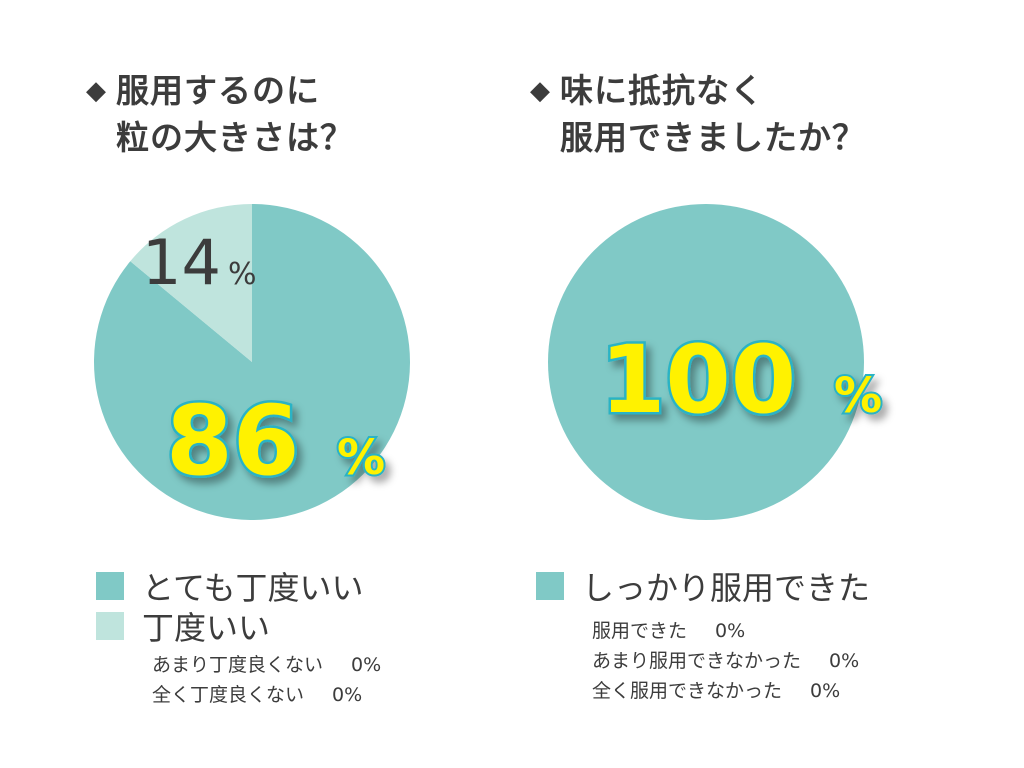  Describe the element at coordinates (220, 115) in the screenshot. I see `chart-title: ◆ 服用するのに 粒の大きさは？` at that location.